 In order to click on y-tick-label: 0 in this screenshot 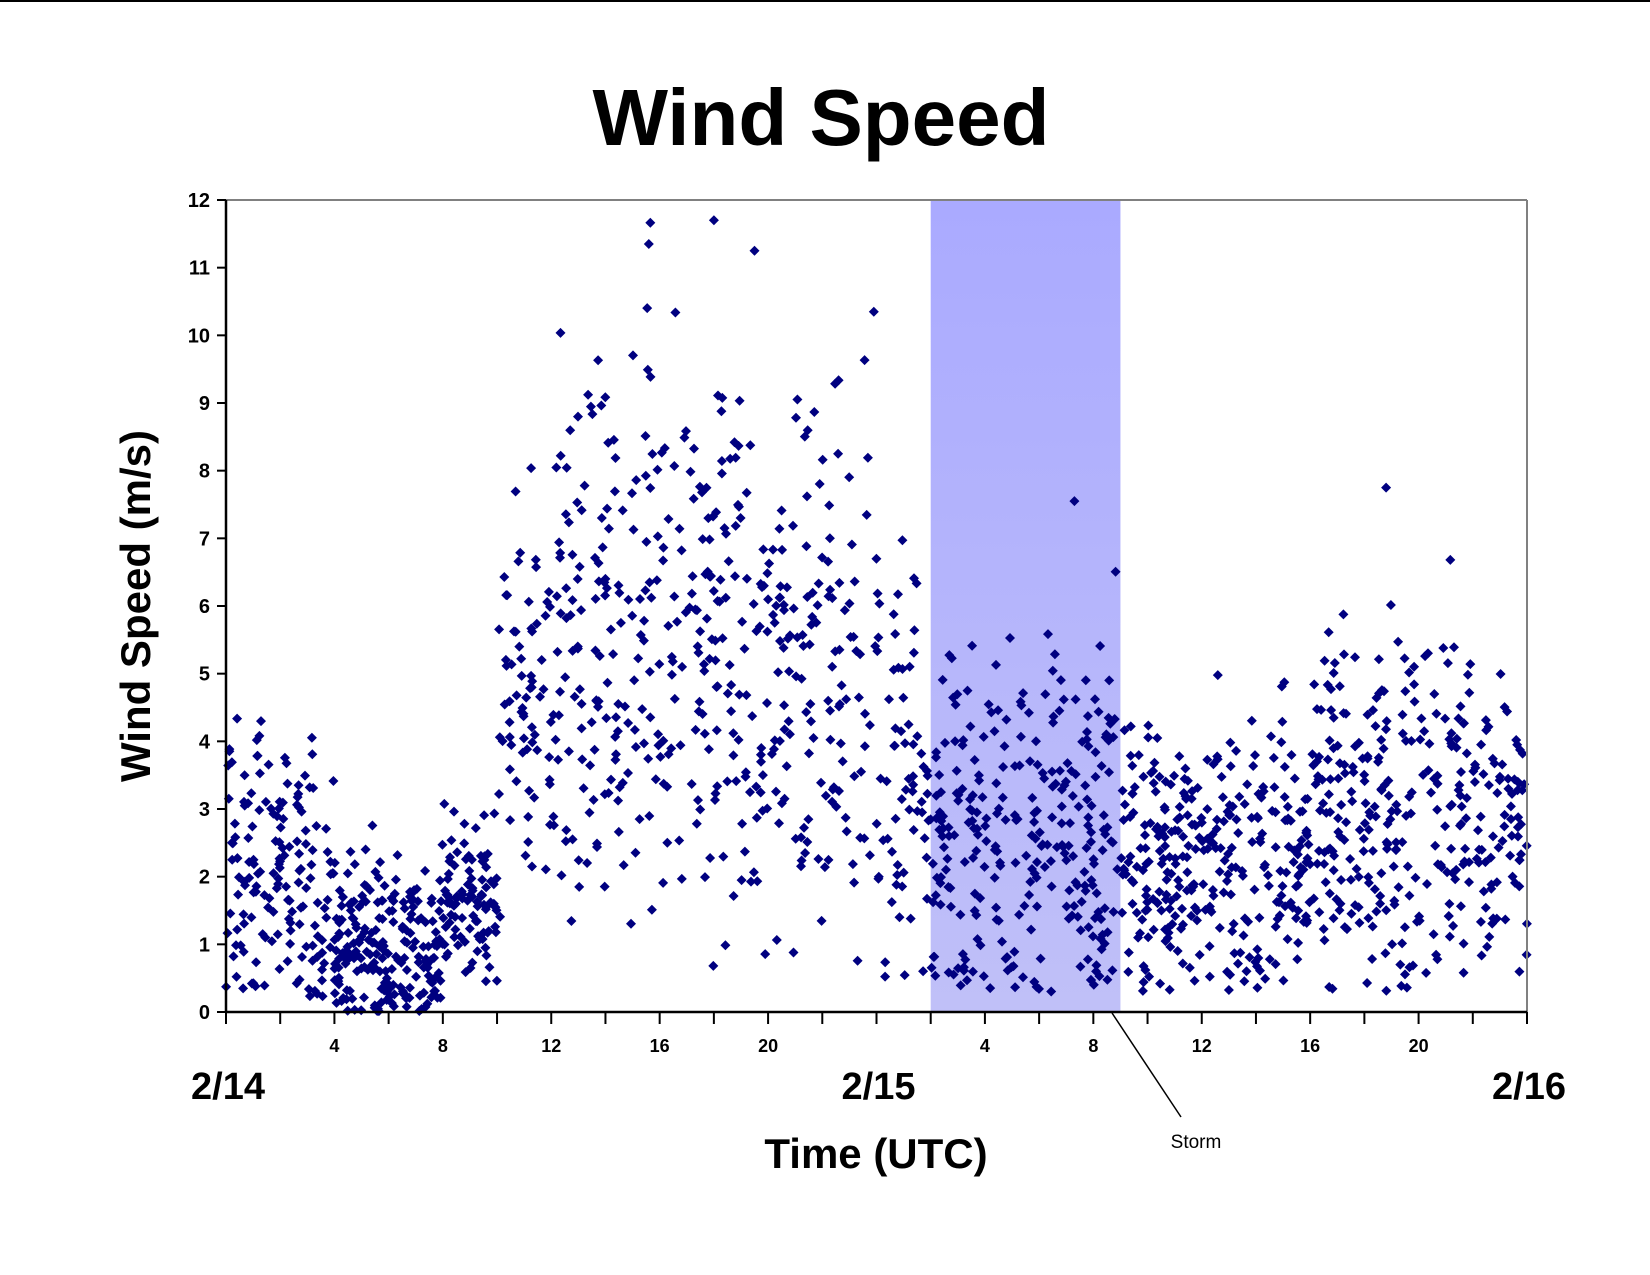, I will do `click(204, 1013)`.